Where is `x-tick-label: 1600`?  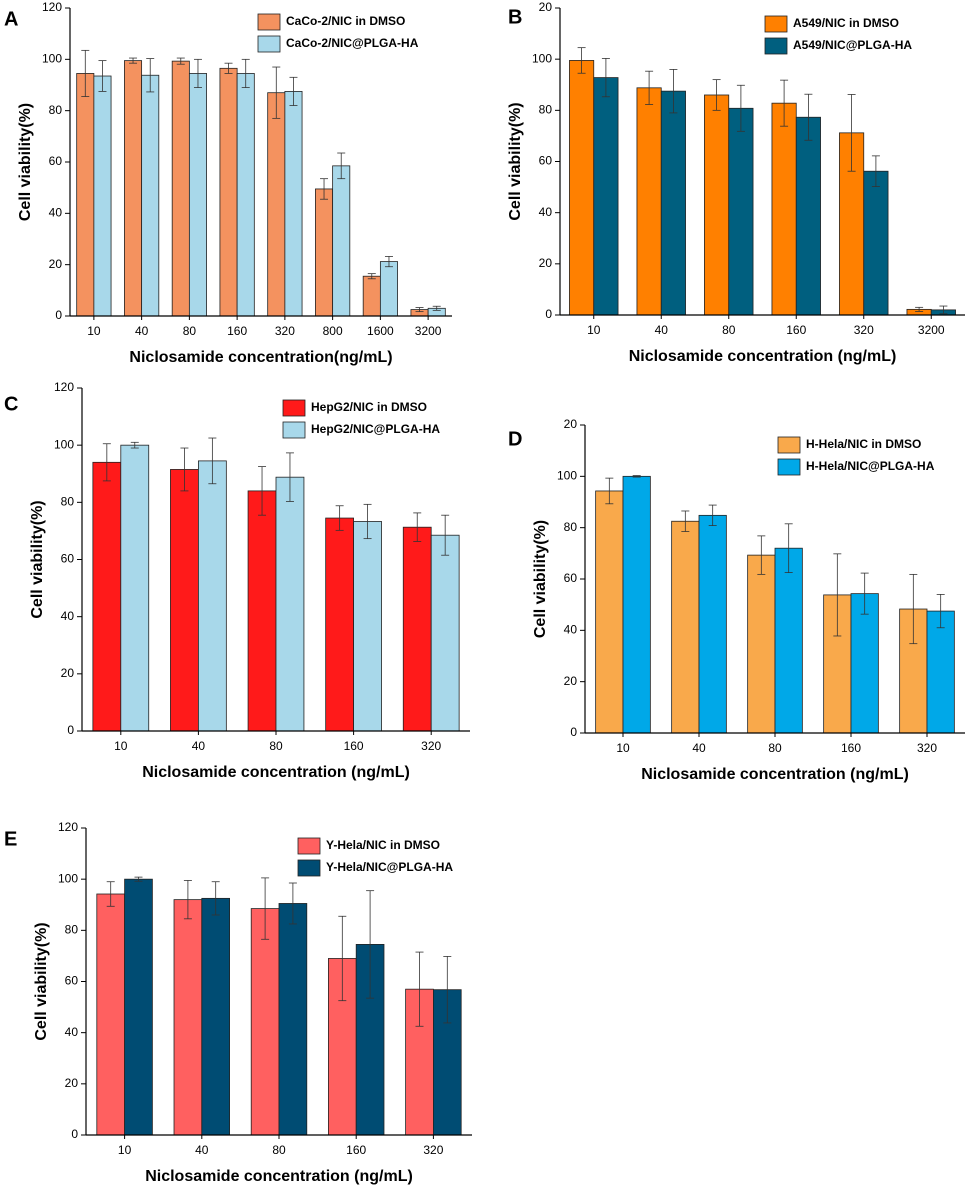
x-tick-label: 1600 is located at coordinates (380, 331).